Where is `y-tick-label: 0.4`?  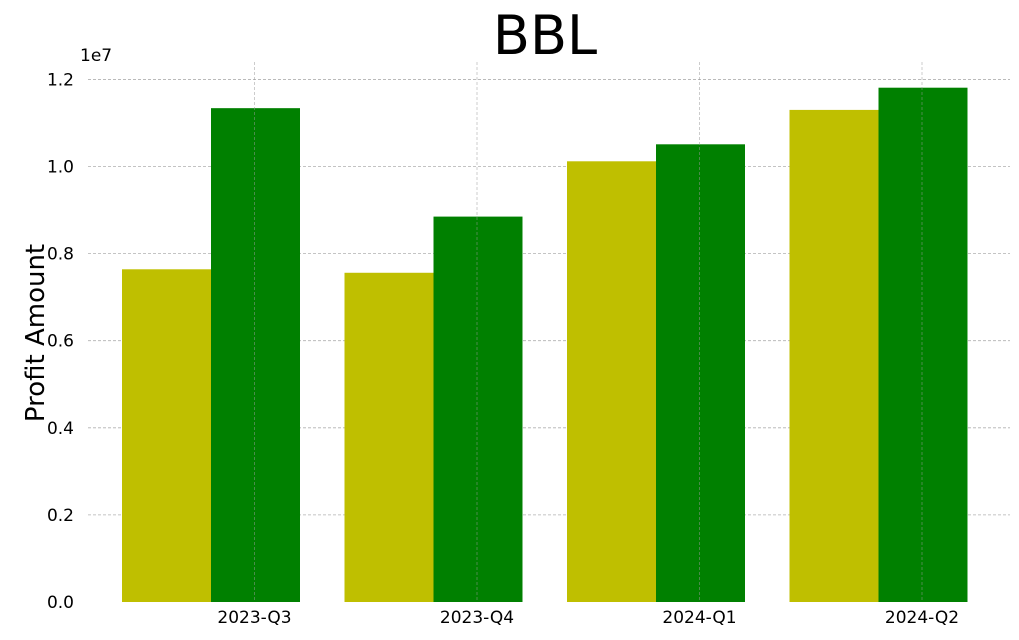 y-tick-label: 0.4 is located at coordinates (60, 429).